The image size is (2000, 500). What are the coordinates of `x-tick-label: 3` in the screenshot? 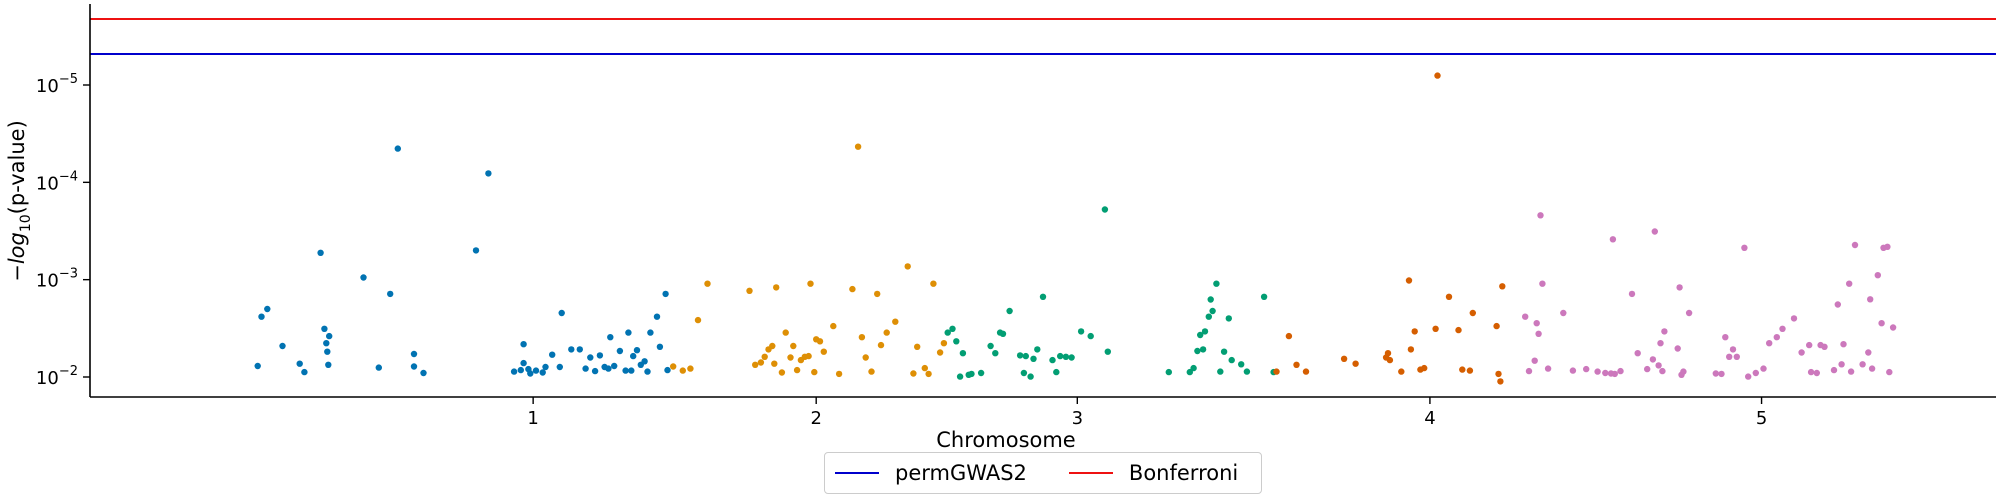 It's located at (1077, 418).